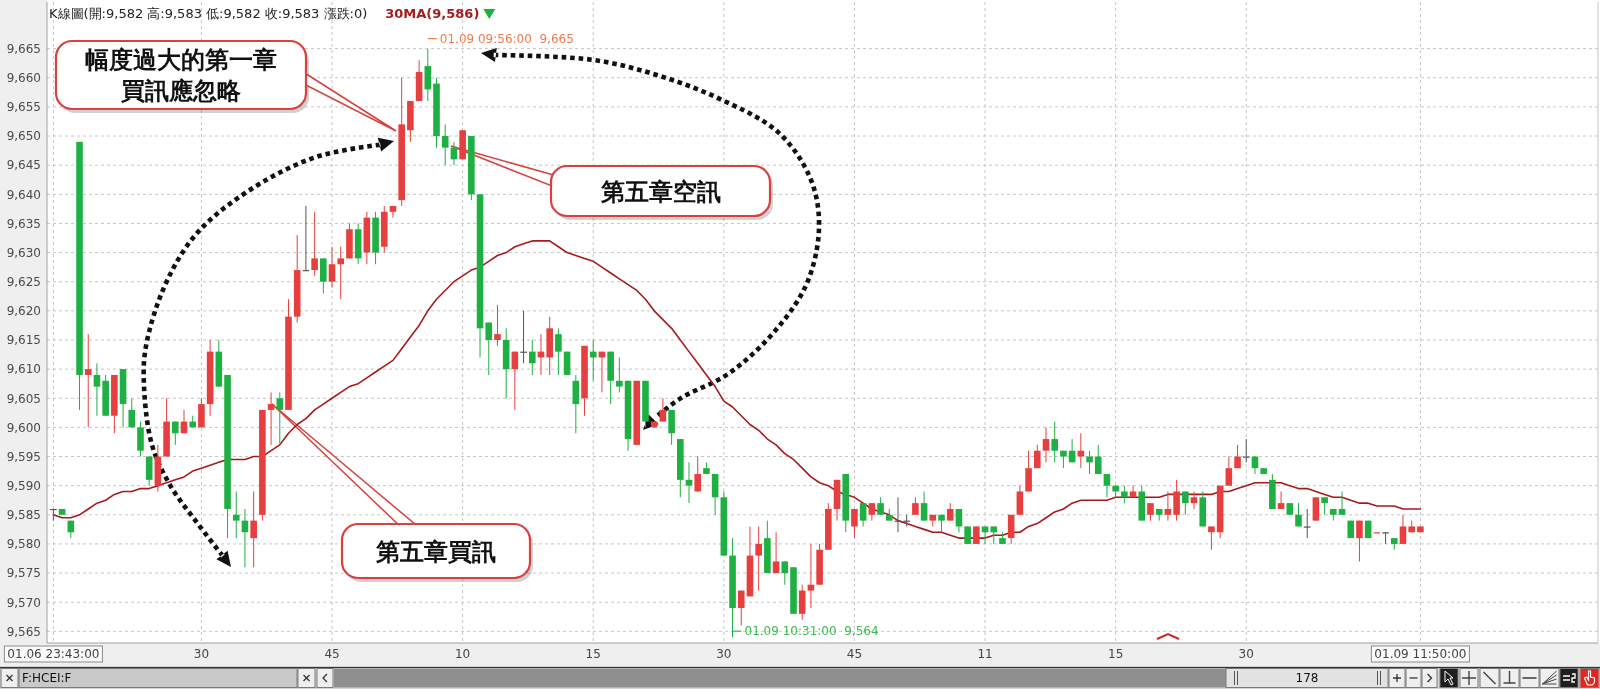 The height and width of the screenshot is (689, 1600). What do you see at coordinates (23, 398) in the screenshot?
I see `y-tick-label: 9,605` at bounding box center [23, 398].